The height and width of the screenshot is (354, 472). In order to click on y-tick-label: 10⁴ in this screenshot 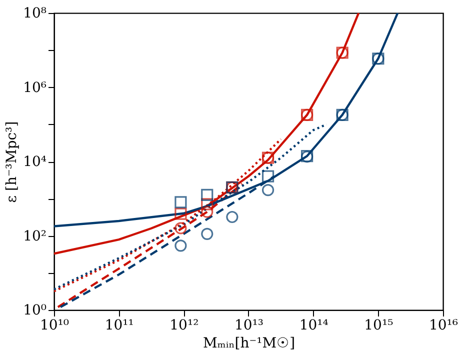, I will do `click(35, 162)`.